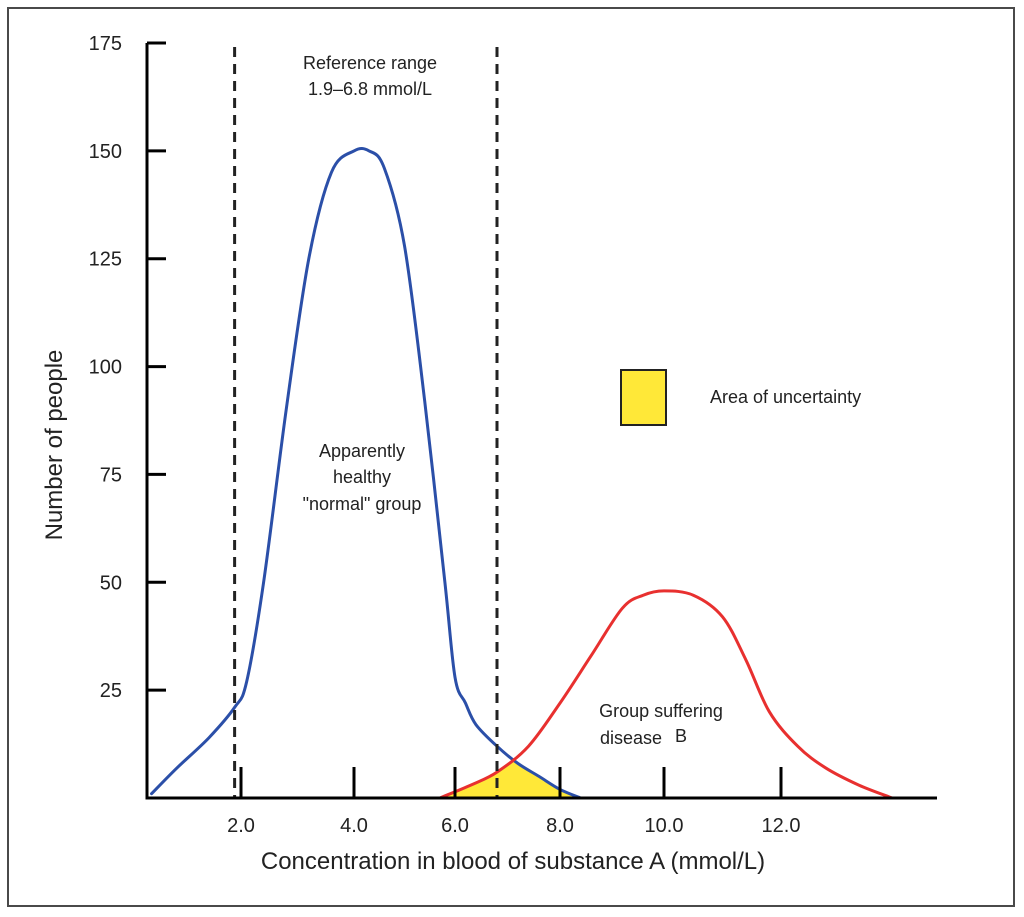 This screenshot has width=1024, height=917. I want to click on x-tick-label-4: 4.0, so click(354, 826).